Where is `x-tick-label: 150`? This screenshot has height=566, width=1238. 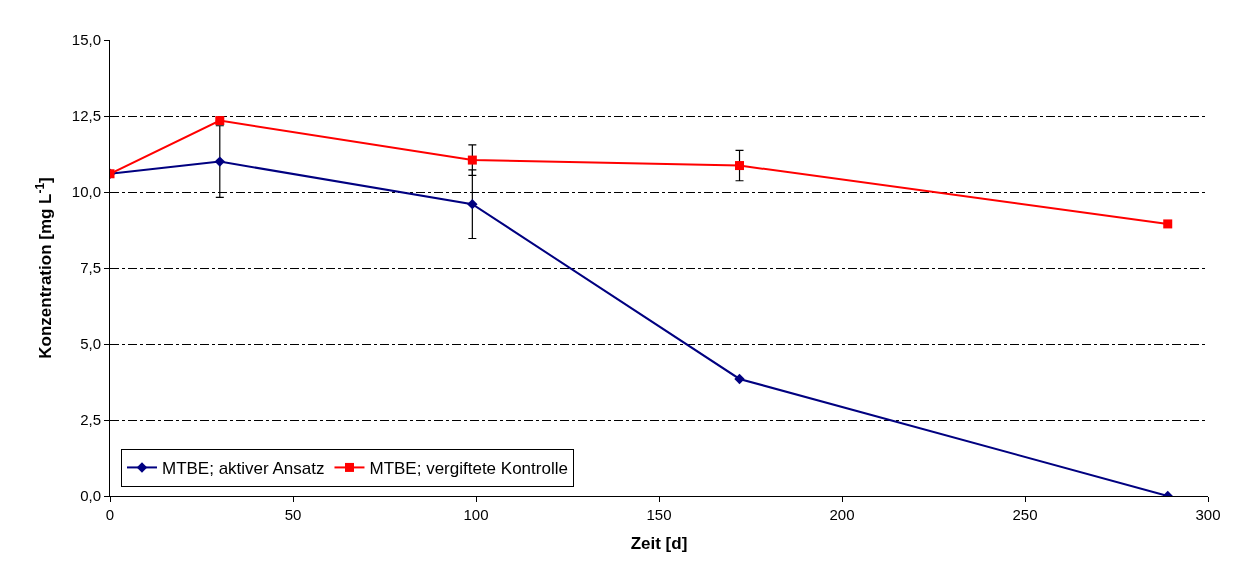 x-tick-label: 150 is located at coordinates (659, 514).